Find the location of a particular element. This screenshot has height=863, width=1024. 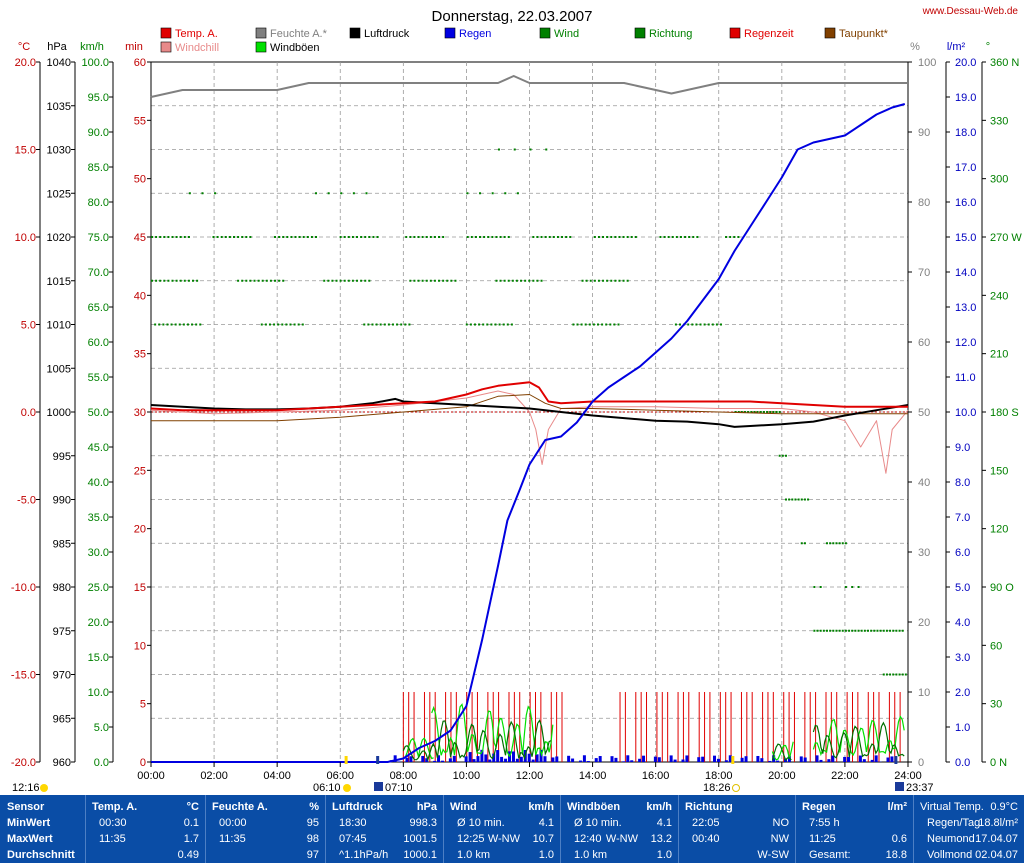

legend-item: Regenzeit is located at coordinates (761, 33).